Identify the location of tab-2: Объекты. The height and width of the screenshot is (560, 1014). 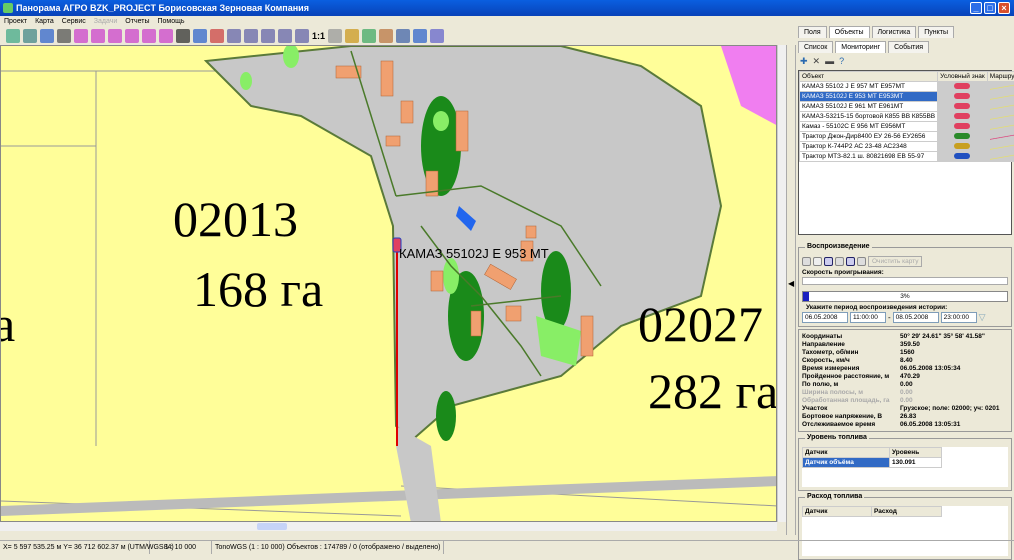
(849, 32).